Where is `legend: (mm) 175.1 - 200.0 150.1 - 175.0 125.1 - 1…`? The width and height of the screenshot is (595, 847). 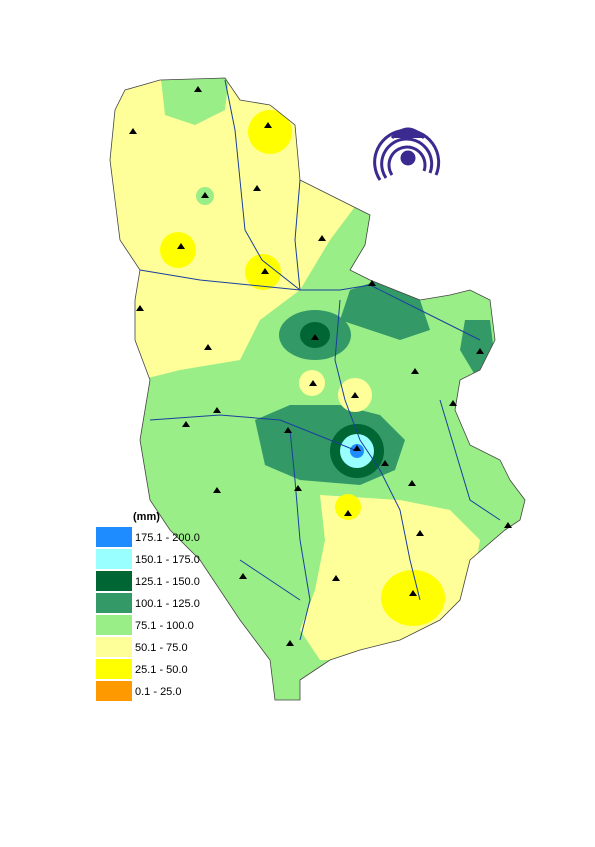 legend: (mm) 175.1 - 200.0 150.1 - 175.0 125.1 - 1… is located at coordinates (148, 606).